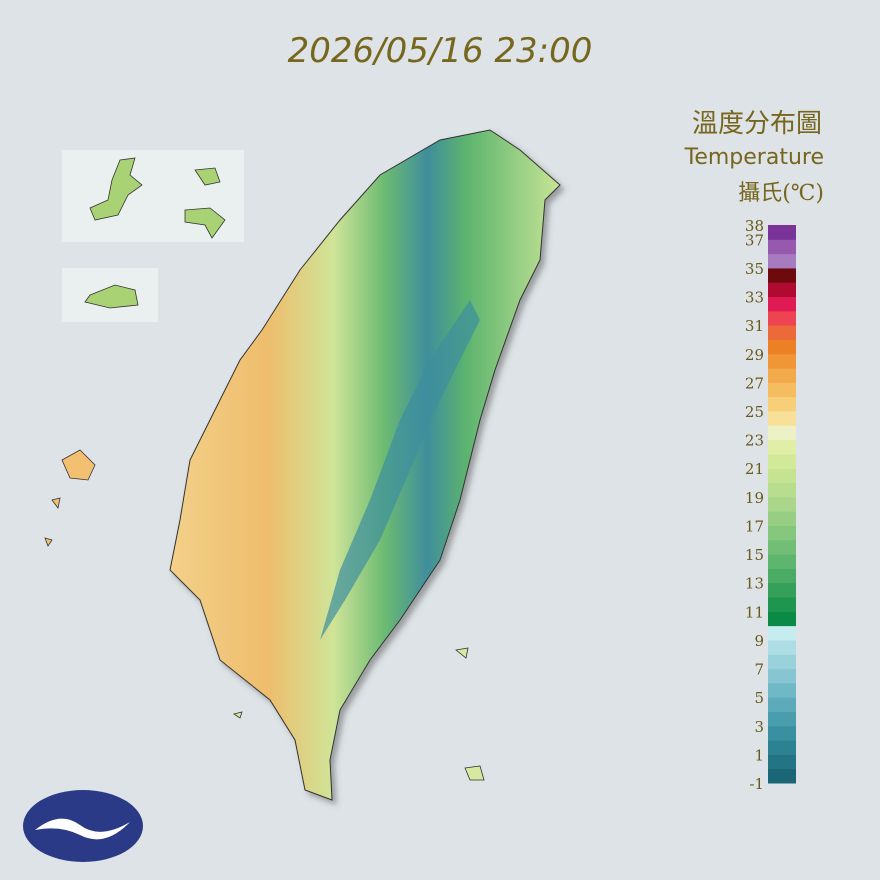 Image resolution: width=880 pixels, height=880 pixels. What do you see at coordinates (756, 784) in the screenshot?
I see `colorbar-tick-label: -1` at bounding box center [756, 784].